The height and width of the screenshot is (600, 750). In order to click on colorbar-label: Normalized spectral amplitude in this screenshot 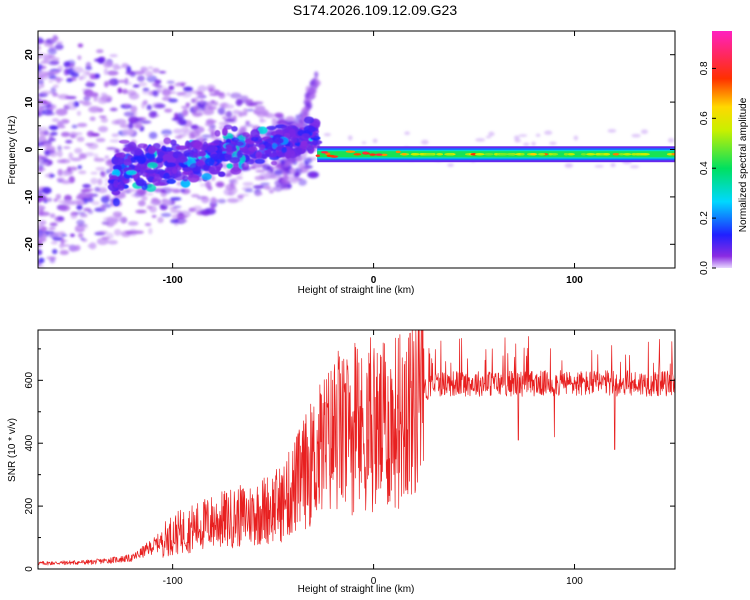, I will do `click(743, 164)`.